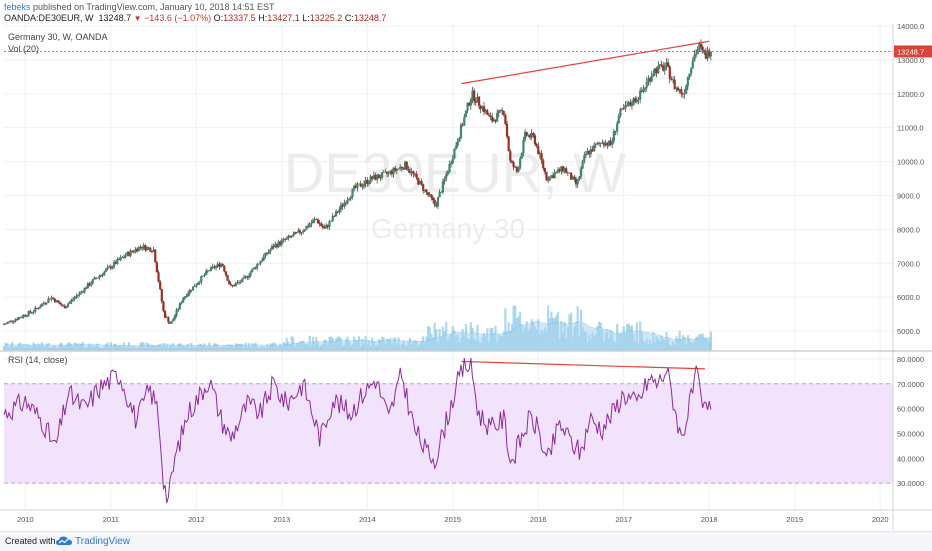 Image resolution: width=932 pixels, height=551 pixels. What do you see at coordinates (58, 37) in the screenshot?
I see `price-panel-title: Germany 30, W, OANDA` at bounding box center [58, 37].